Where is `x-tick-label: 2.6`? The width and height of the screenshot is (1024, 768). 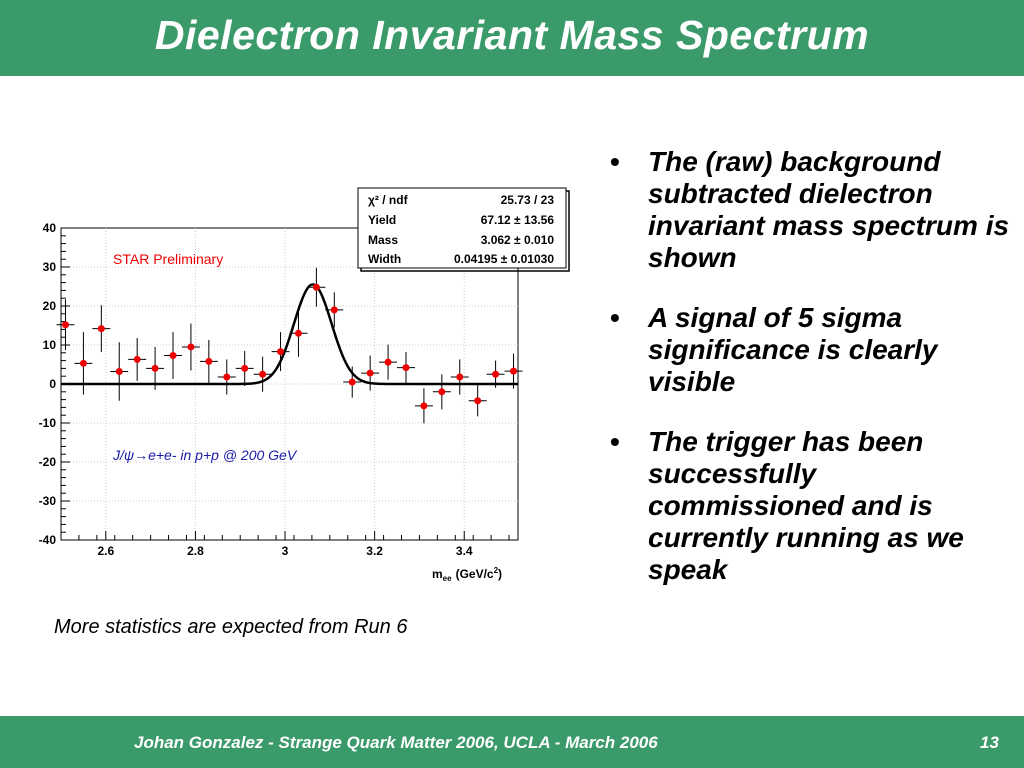
x-tick-label: 2.6 is located at coordinates (105, 551).